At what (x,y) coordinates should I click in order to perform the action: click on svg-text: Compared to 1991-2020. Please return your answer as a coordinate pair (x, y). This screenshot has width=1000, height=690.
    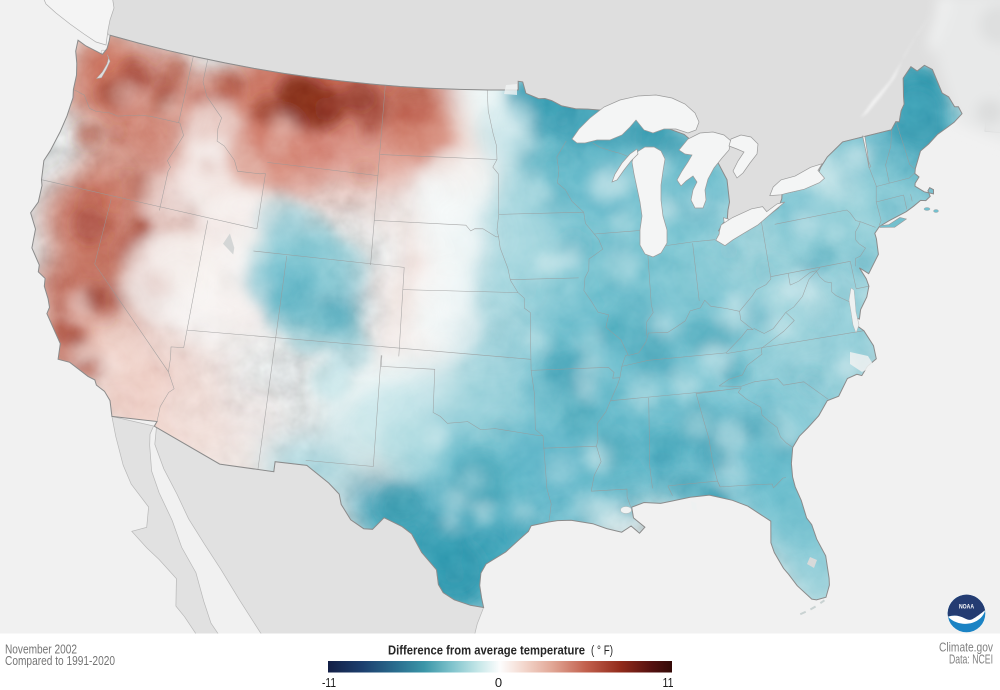
    Looking at the image, I should click on (60, 660).